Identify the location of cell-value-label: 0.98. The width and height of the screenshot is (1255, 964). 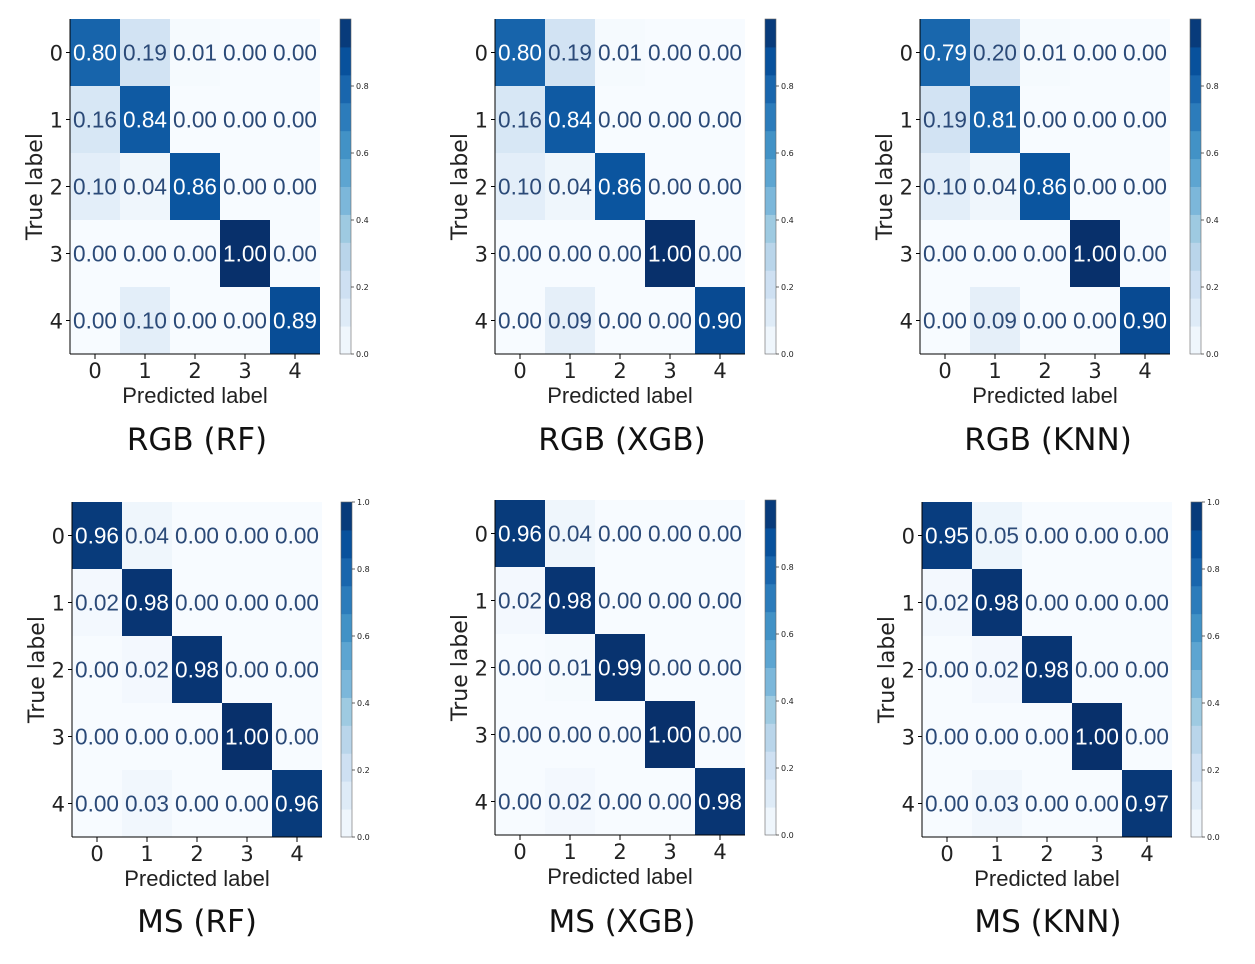
(570, 601).